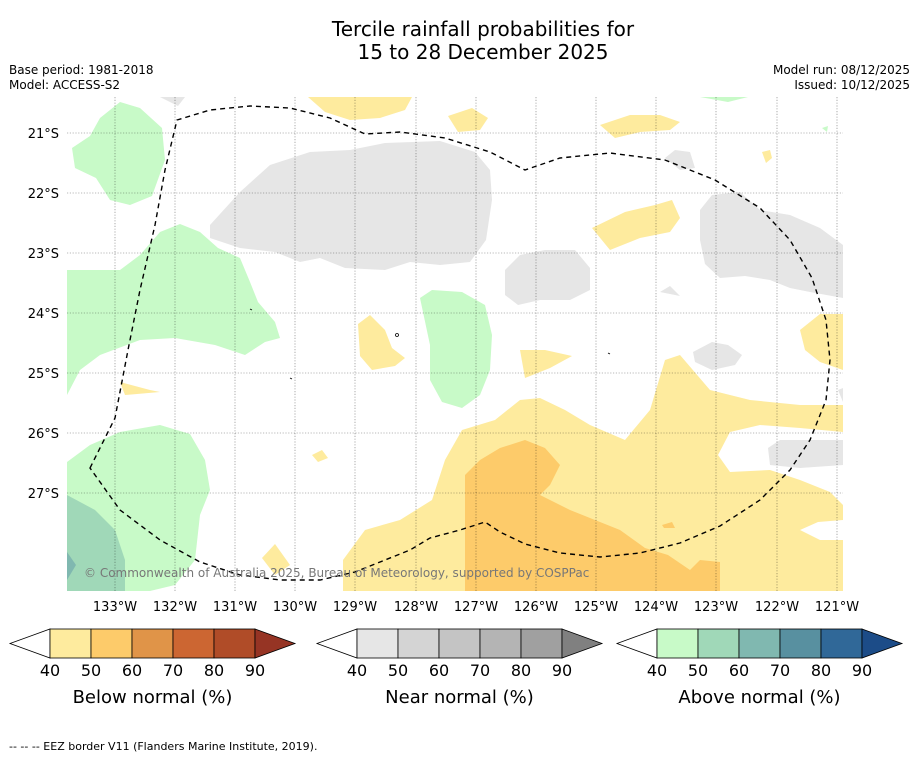 The width and height of the screenshot is (919, 758). What do you see at coordinates (759, 697) in the screenshot?
I see `legend-title: Above normal (%)` at bounding box center [759, 697].